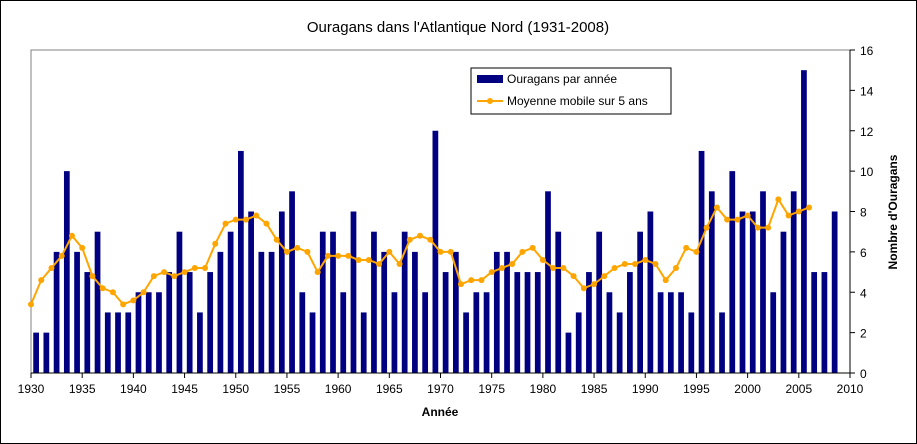  Describe the element at coordinates (635, 263) in the screenshot. I see `moving-average-point-1989` at that location.